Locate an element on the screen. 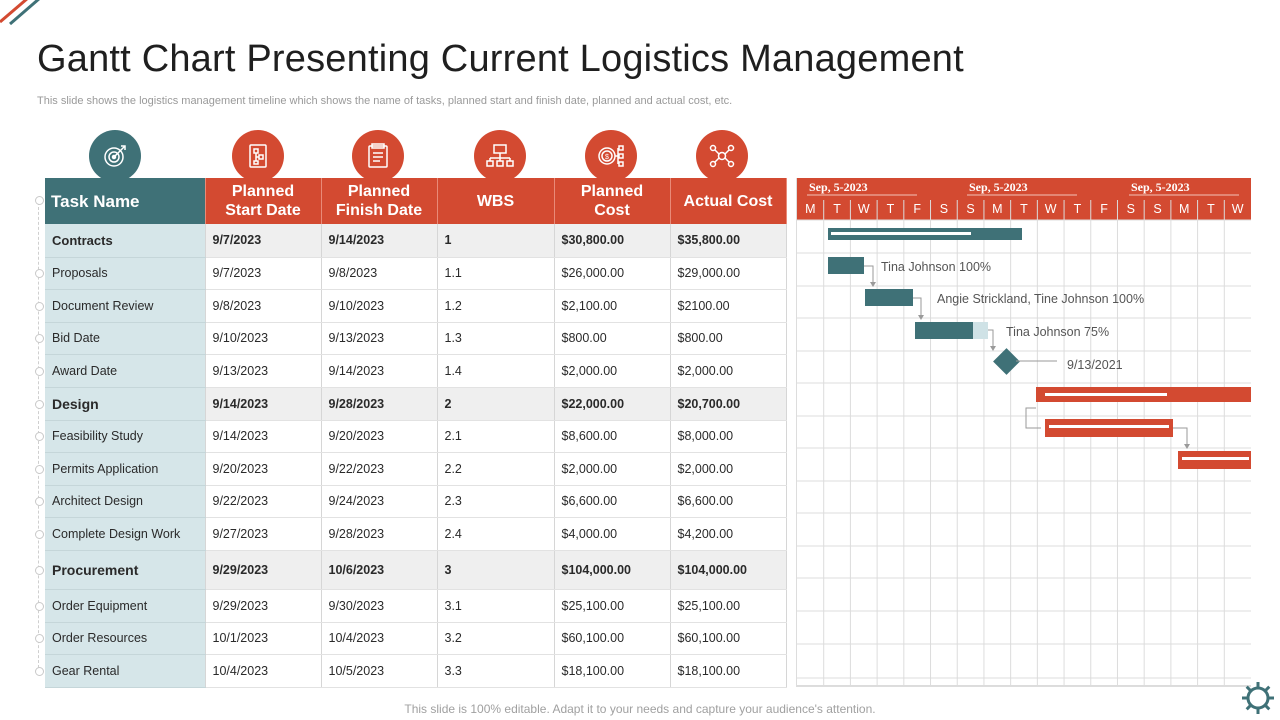  day-label: F is located at coordinates (1104, 209).